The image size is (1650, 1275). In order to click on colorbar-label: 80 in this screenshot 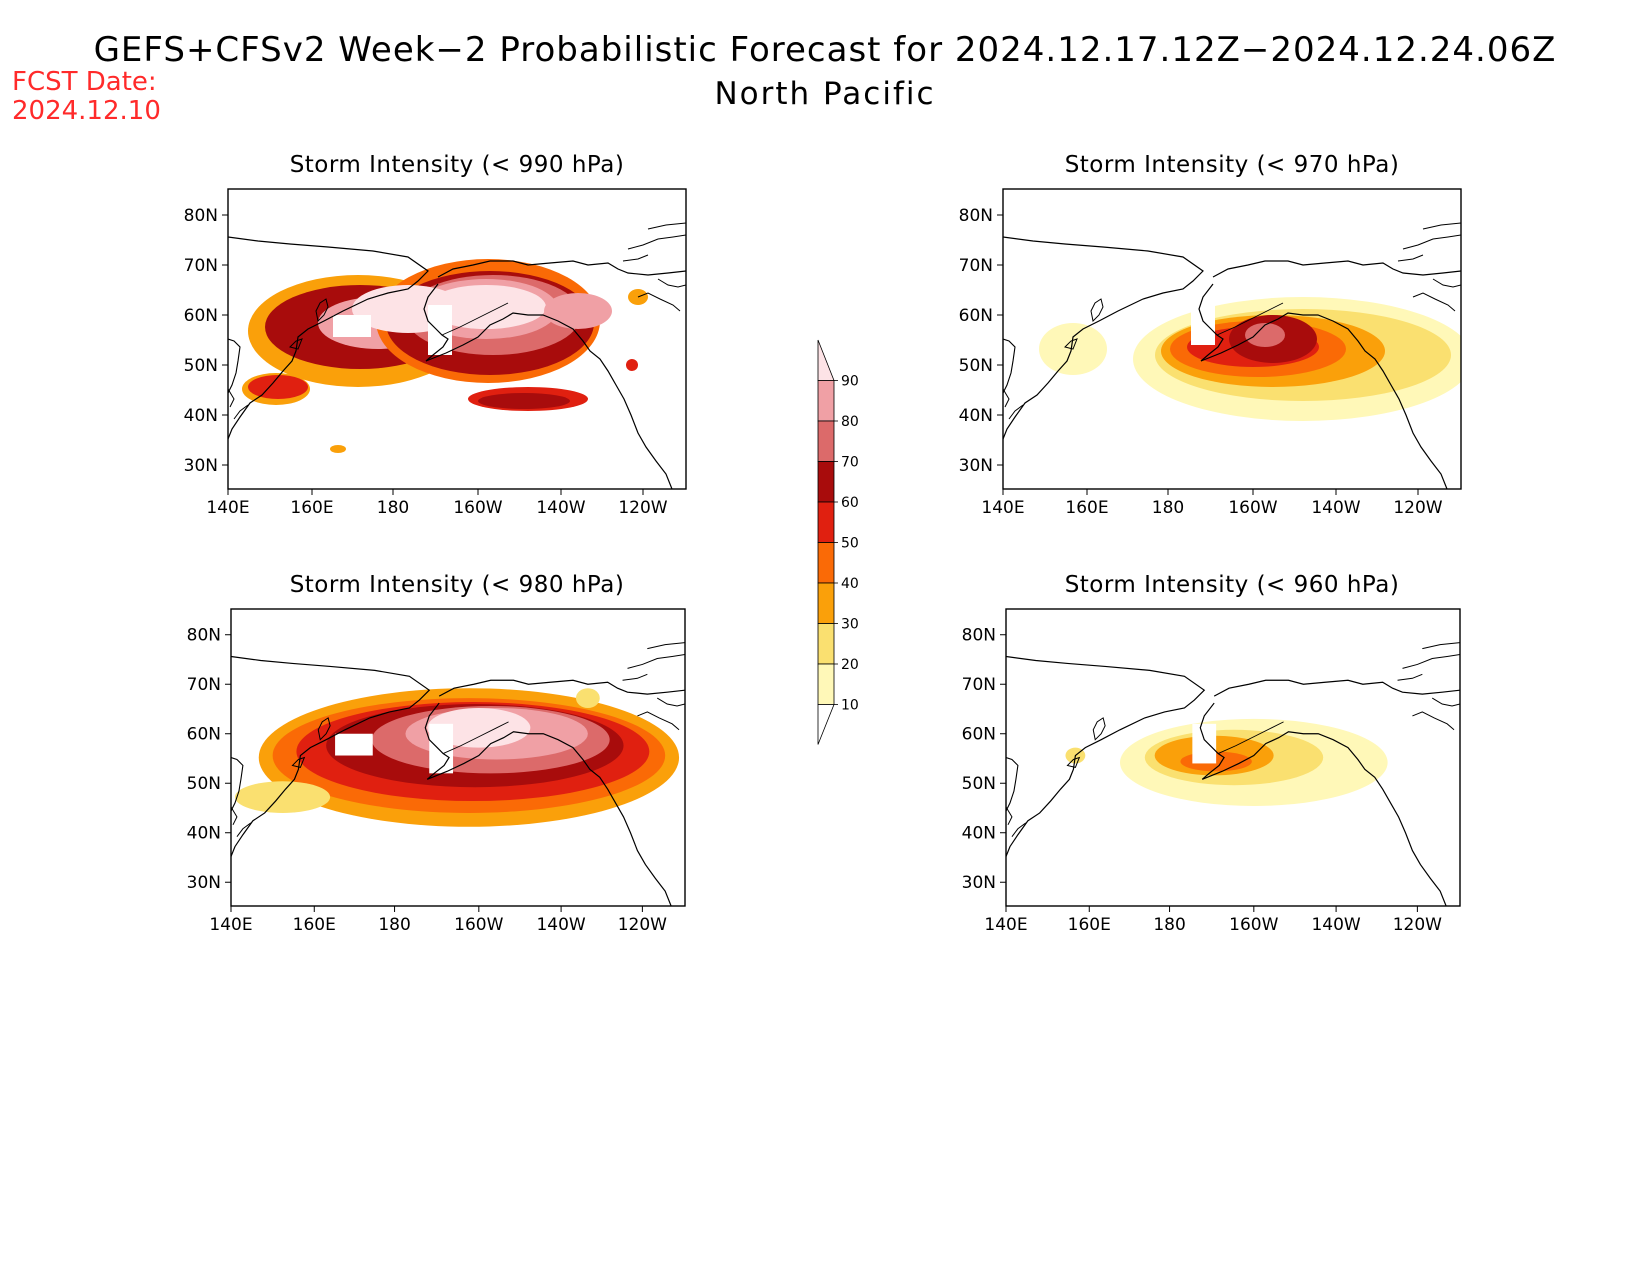, I will do `click(850, 422)`.